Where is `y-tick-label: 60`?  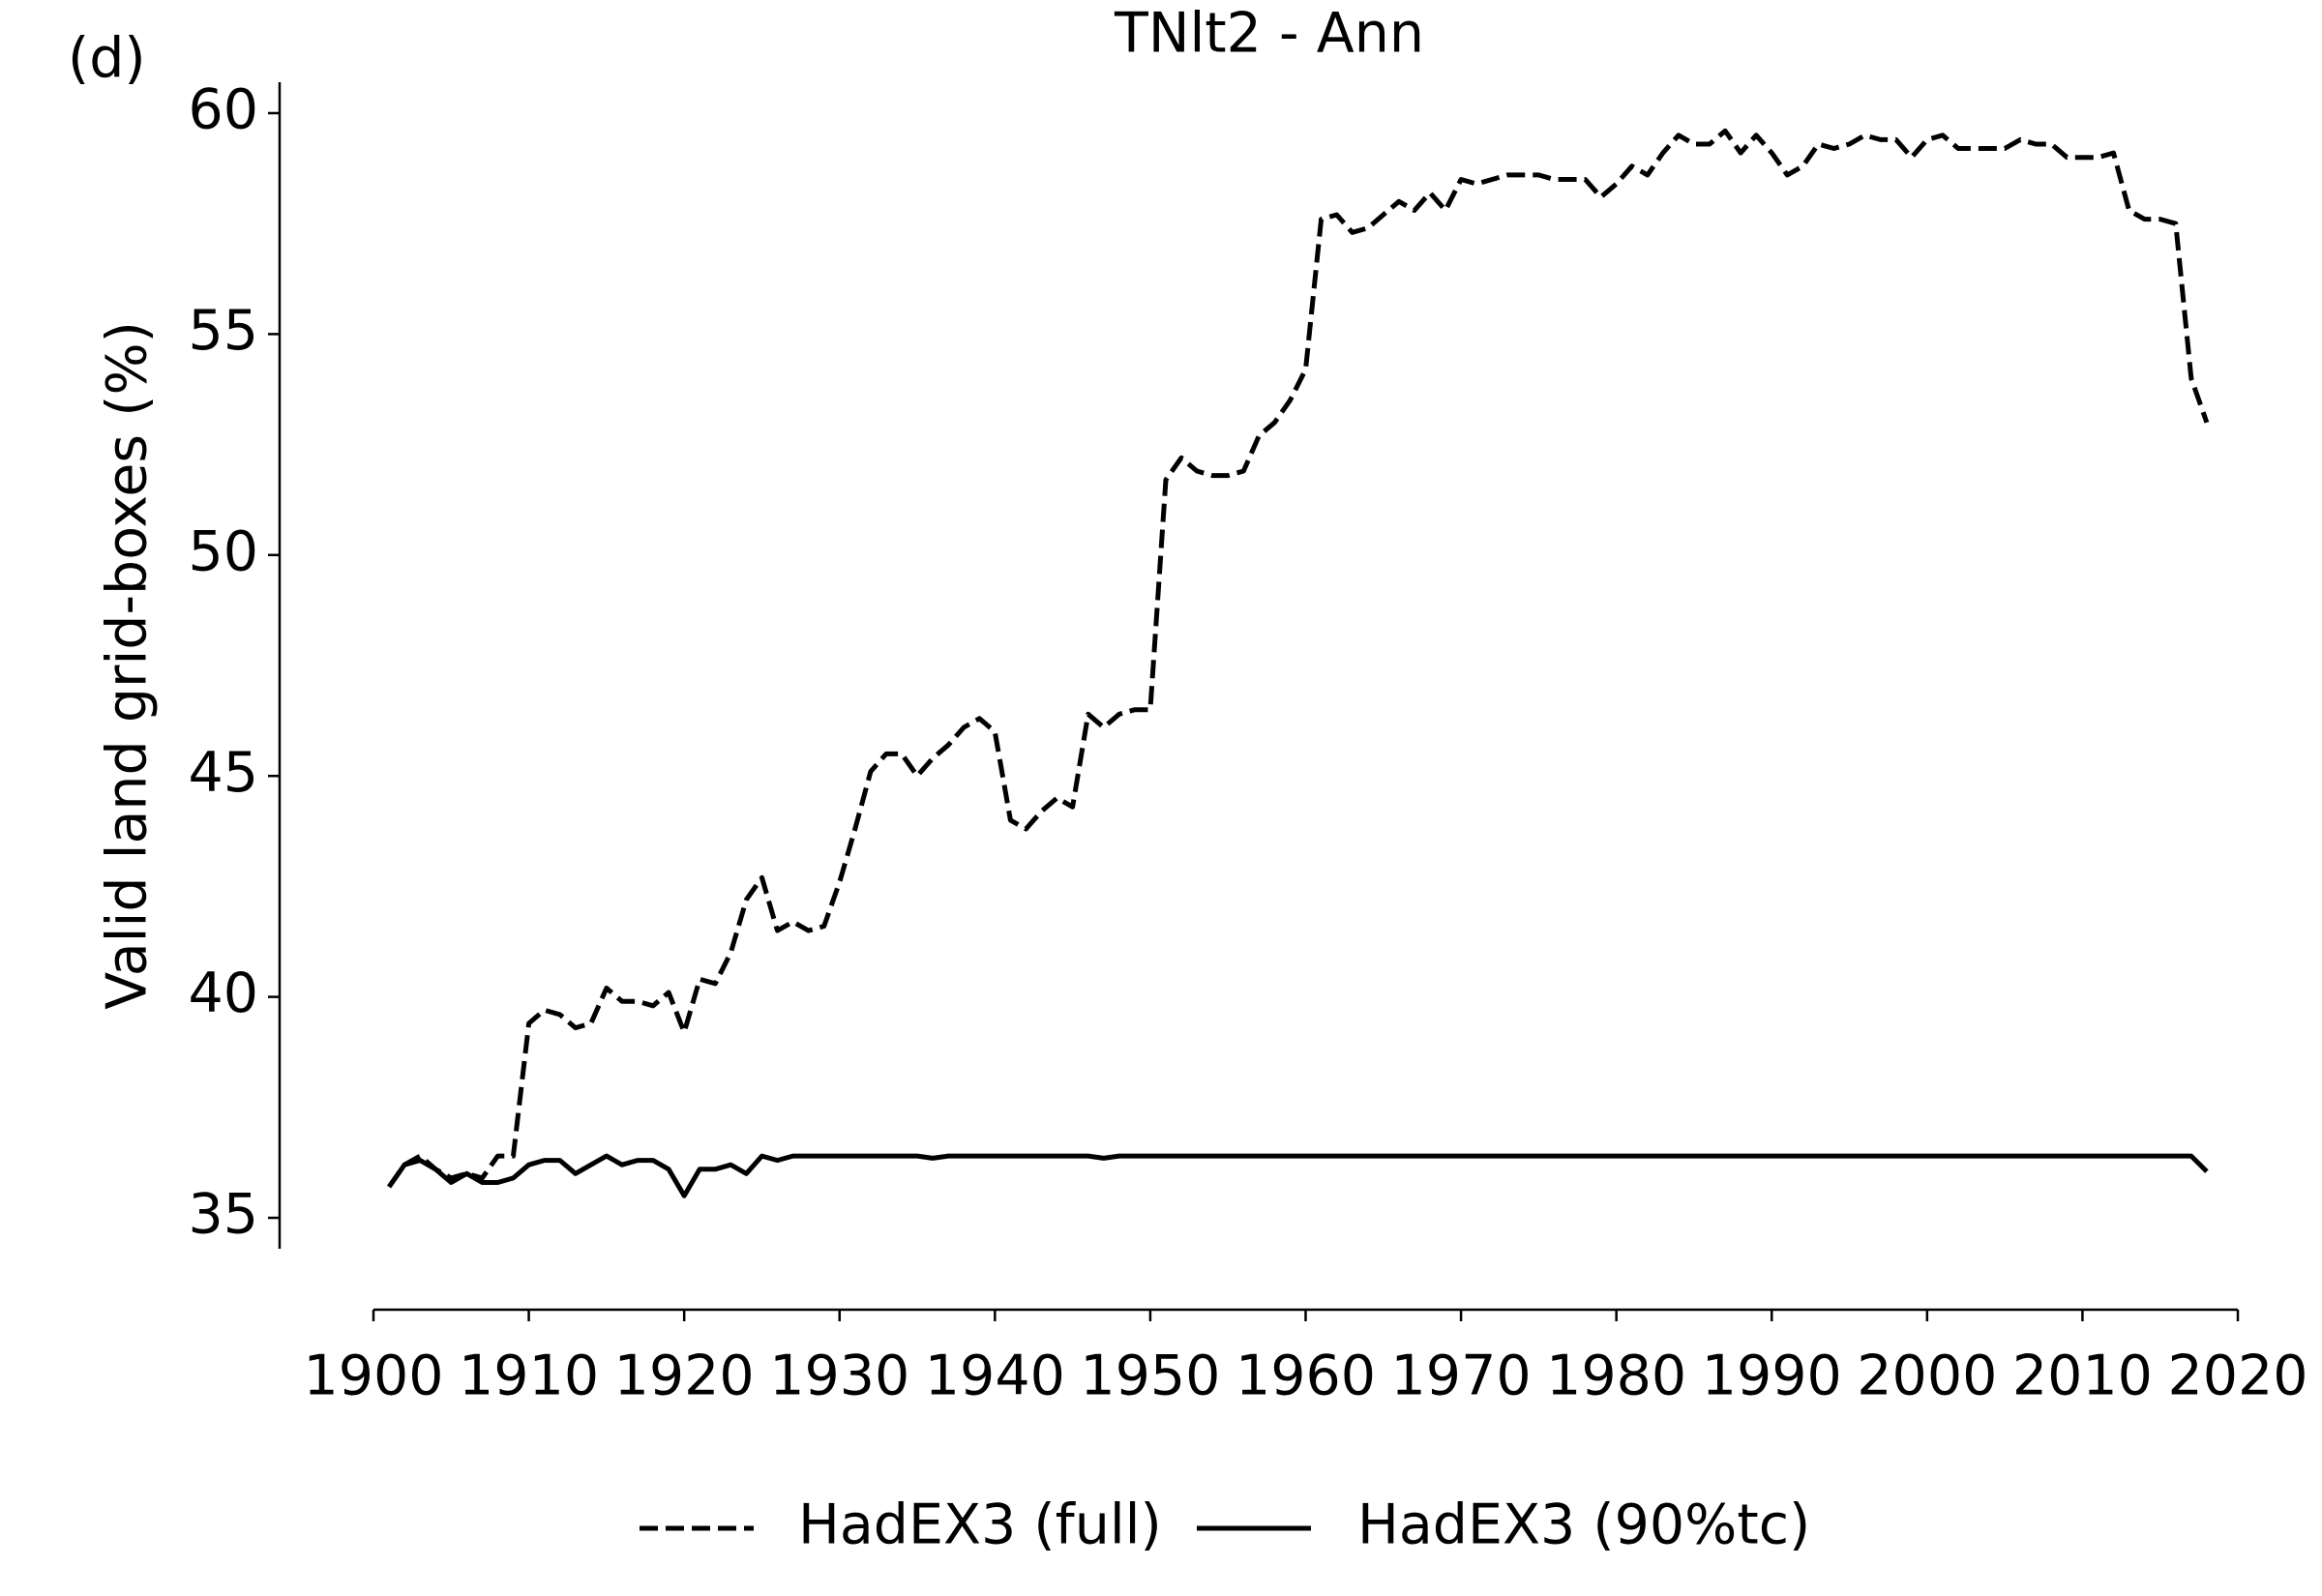 y-tick-label: 60 is located at coordinates (223, 110).